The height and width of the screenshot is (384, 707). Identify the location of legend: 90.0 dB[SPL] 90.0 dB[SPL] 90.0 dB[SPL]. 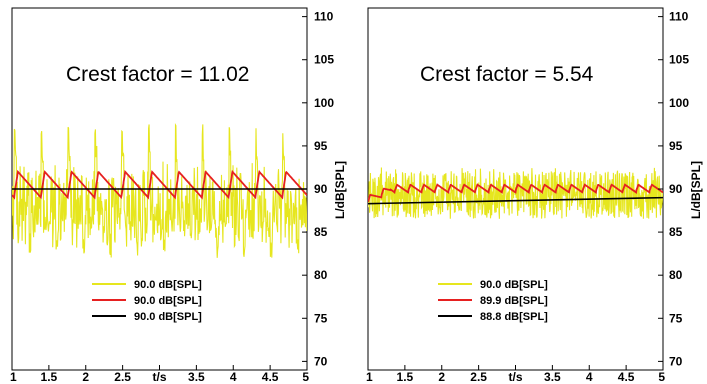
(147, 301).